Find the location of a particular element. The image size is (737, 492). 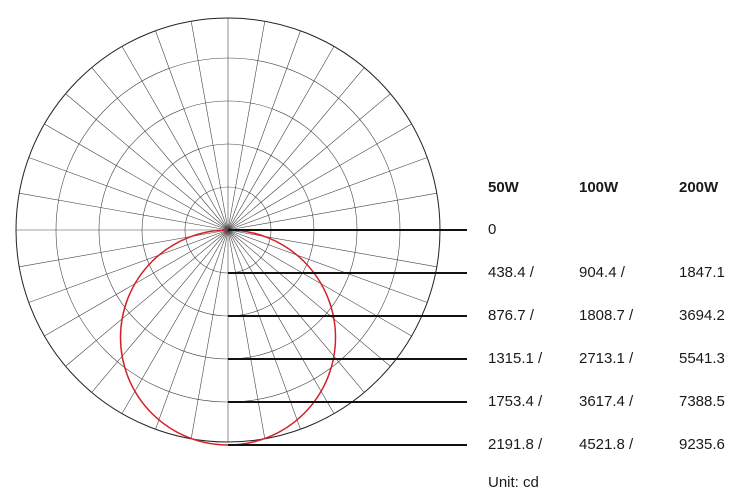

header-200w: 200W is located at coordinates (699, 187).